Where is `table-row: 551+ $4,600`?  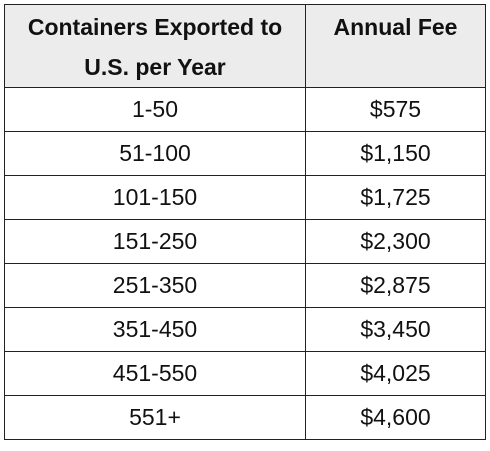
table-row: 551+ $4,600 is located at coordinates (245, 417).